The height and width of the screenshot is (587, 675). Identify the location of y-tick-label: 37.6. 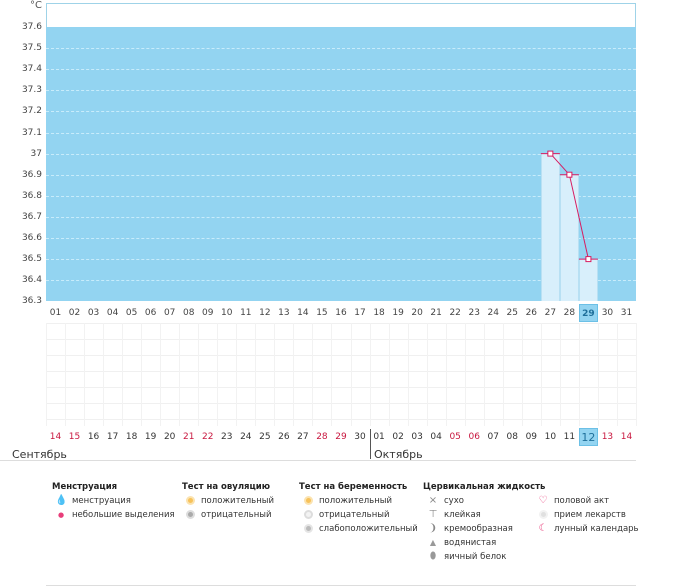
(31, 27).